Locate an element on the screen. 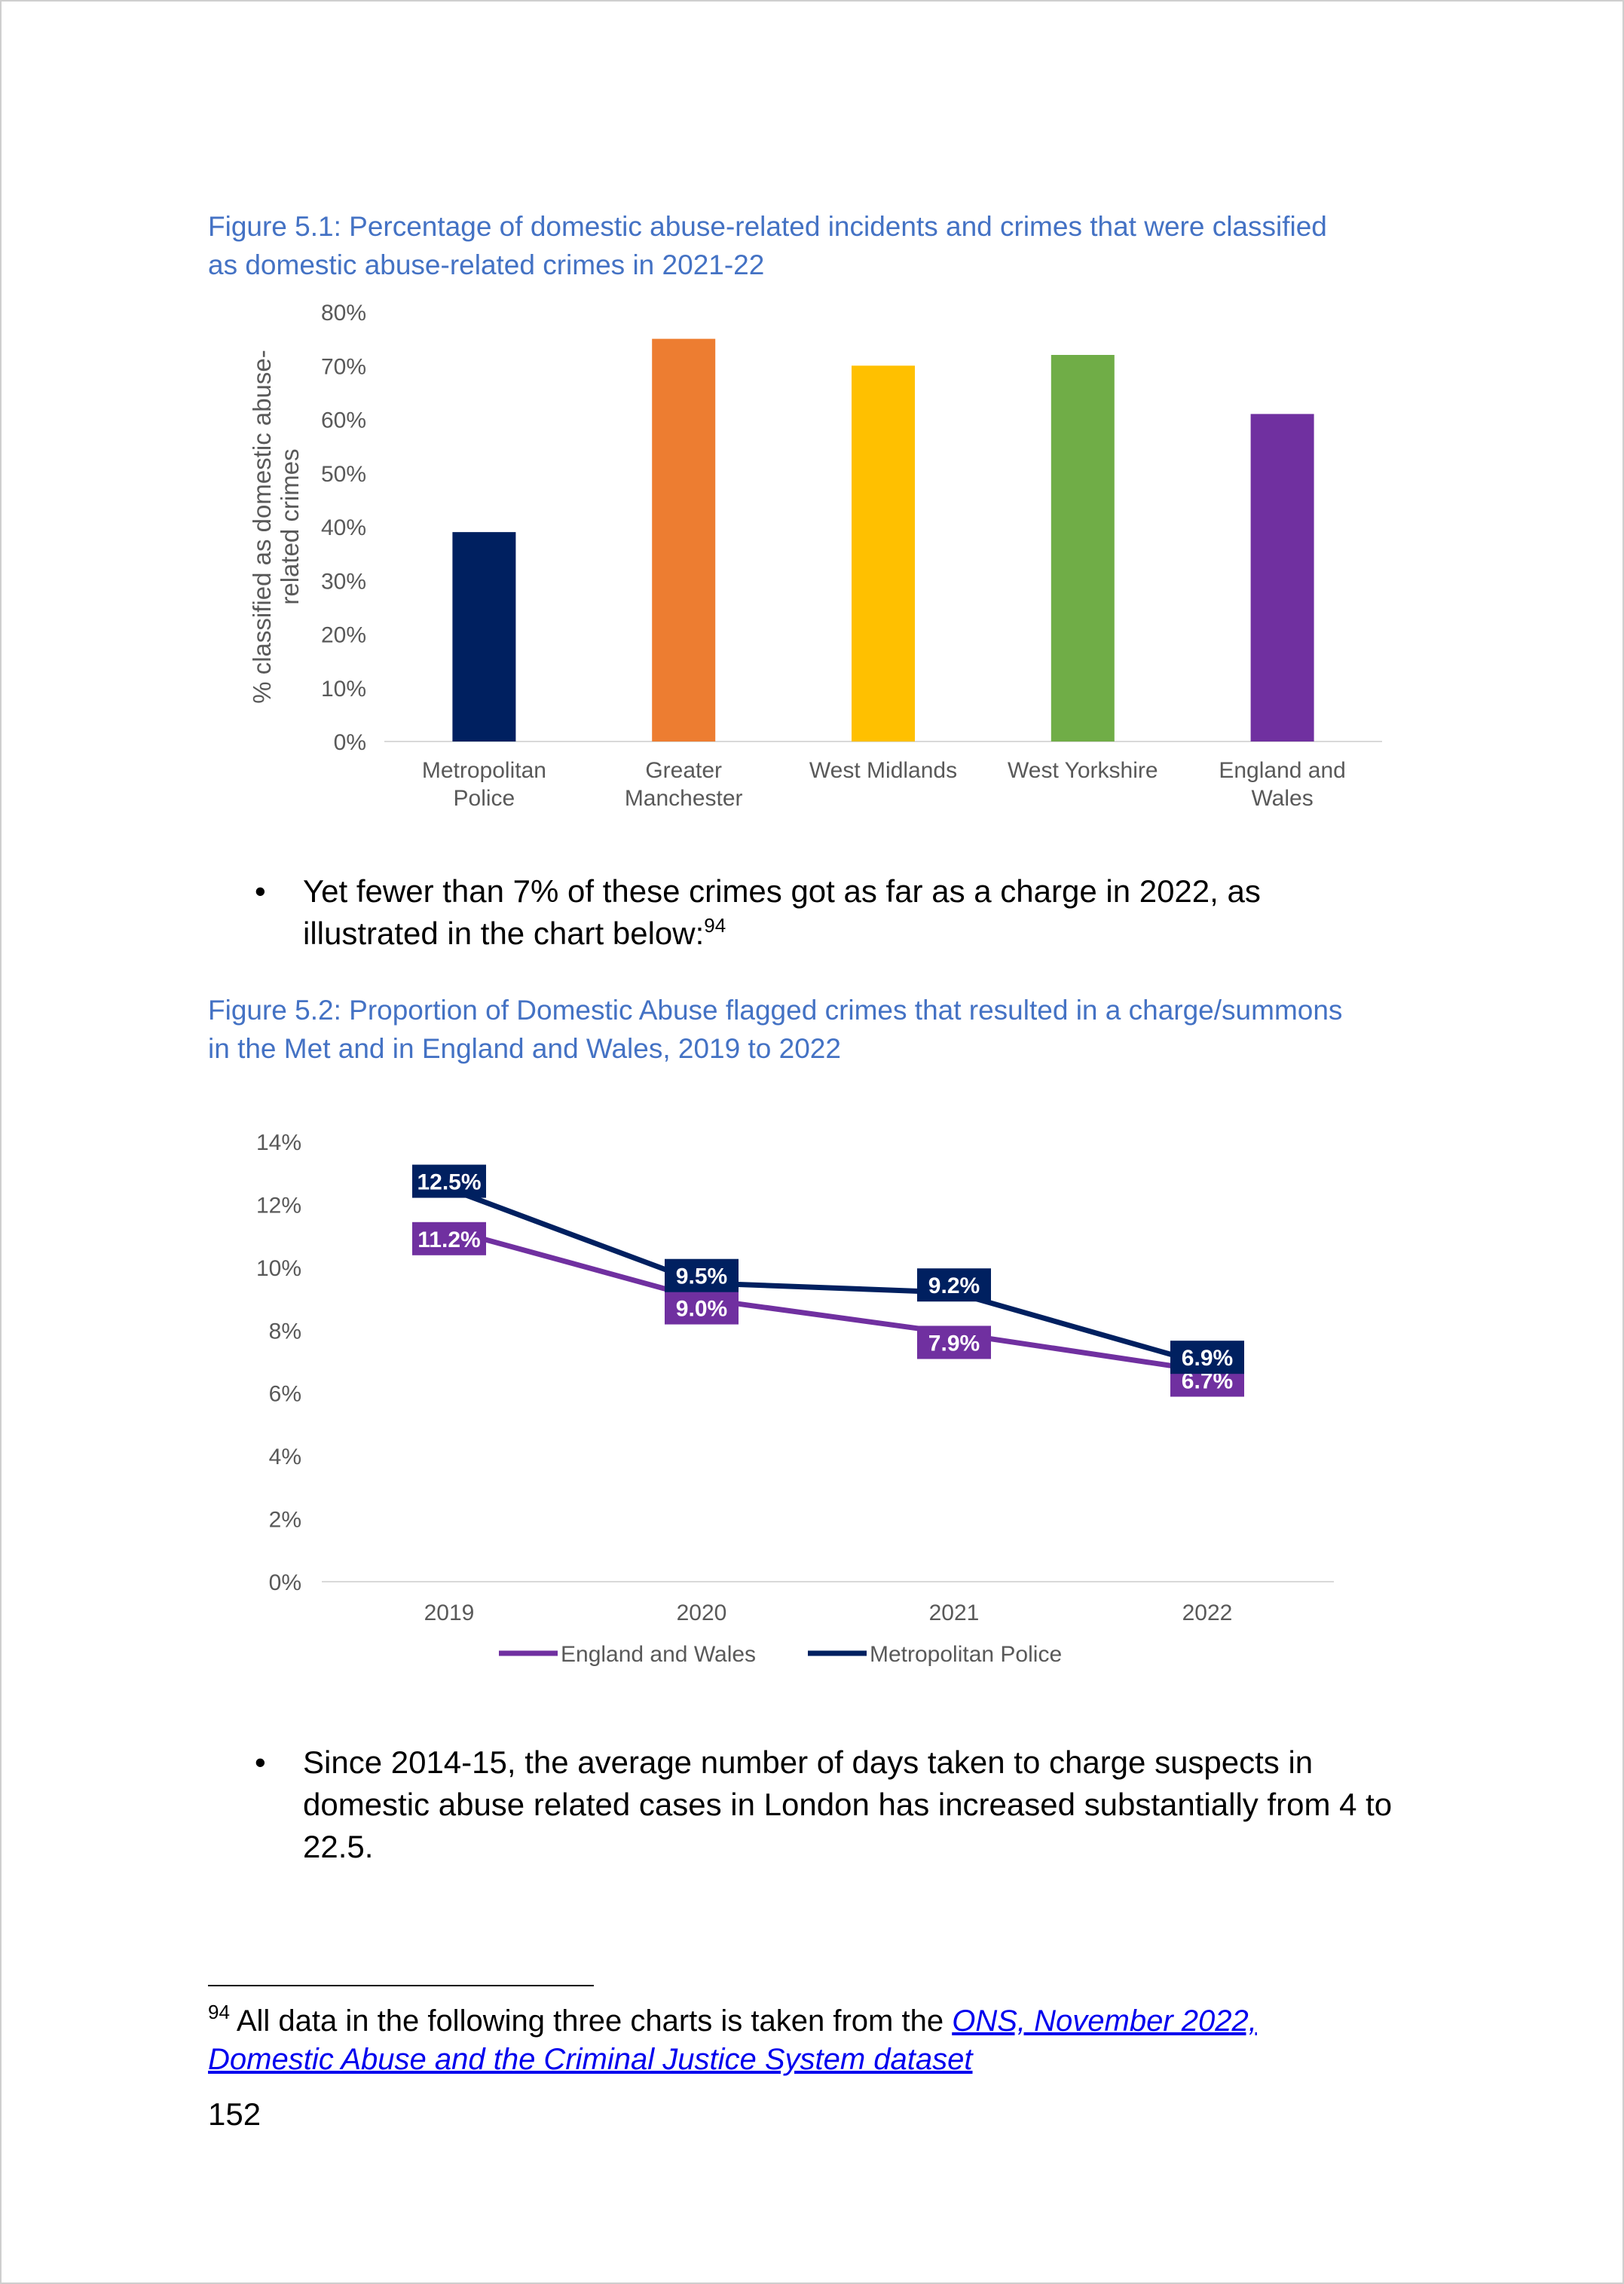 This screenshot has height=2284, width=1624. x-tick-label: Manchester is located at coordinates (684, 798).